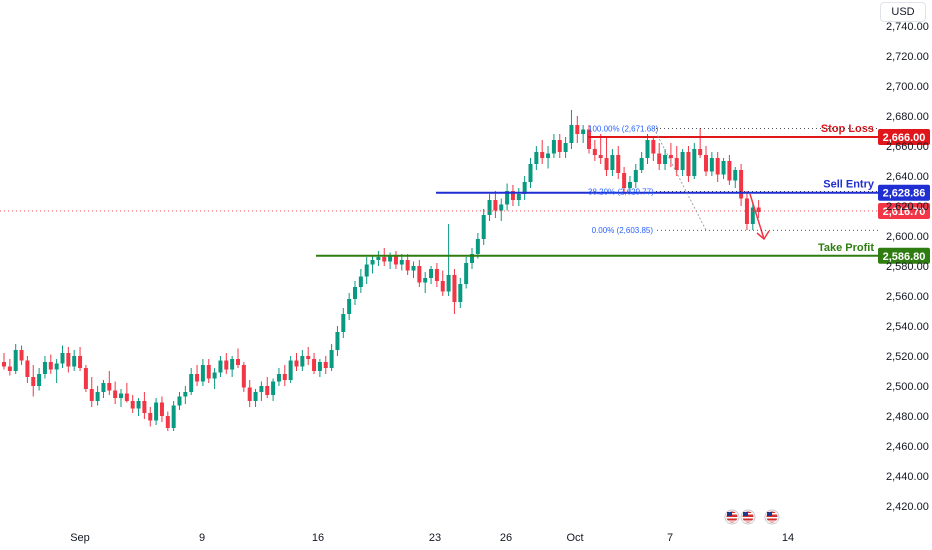 This screenshot has height=550, width=932. What do you see at coordinates (907, 357) in the screenshot?
I see `y-tick-label: 2,520.00` at bounding box center [907, 357].